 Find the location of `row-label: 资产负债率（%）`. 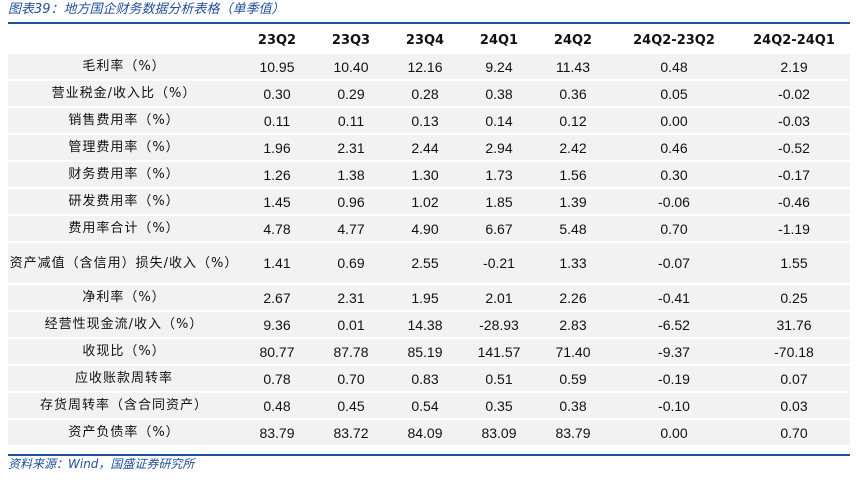

row-label: 资产负债率（%） is located at coordinates (124, 432).